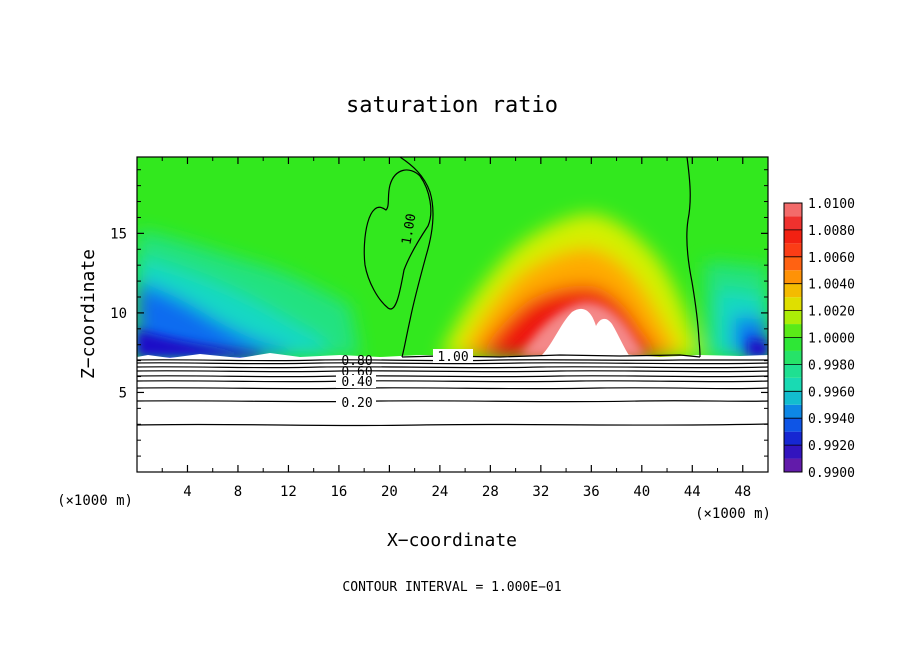 Image resolution: width=904 pixels, height=654 pixels. What do you see at coordinates (831, 204) in the screenshot?
I see `colorbar-label-1.0100: 1.0100` at bounding box center [831, 204].